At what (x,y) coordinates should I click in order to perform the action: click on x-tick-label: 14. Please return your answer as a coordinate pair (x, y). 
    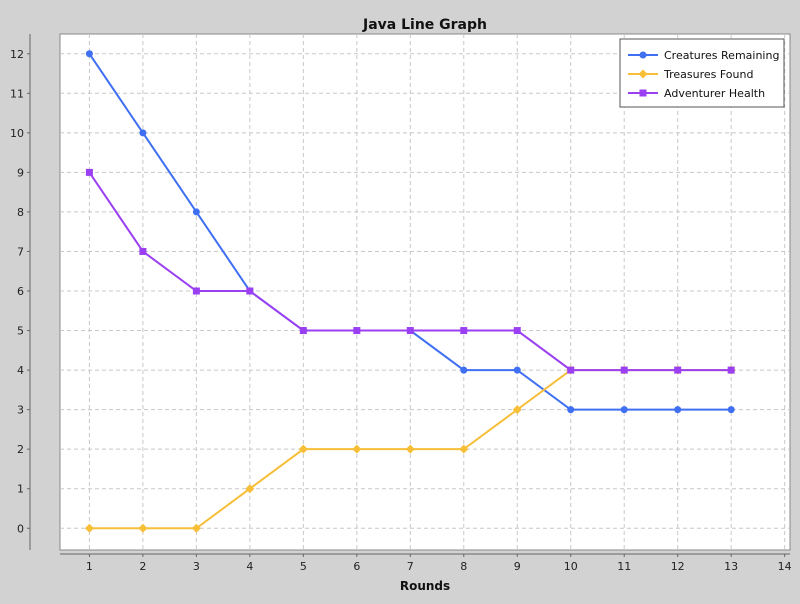
    Looking at the image, I should click on (785, 566).